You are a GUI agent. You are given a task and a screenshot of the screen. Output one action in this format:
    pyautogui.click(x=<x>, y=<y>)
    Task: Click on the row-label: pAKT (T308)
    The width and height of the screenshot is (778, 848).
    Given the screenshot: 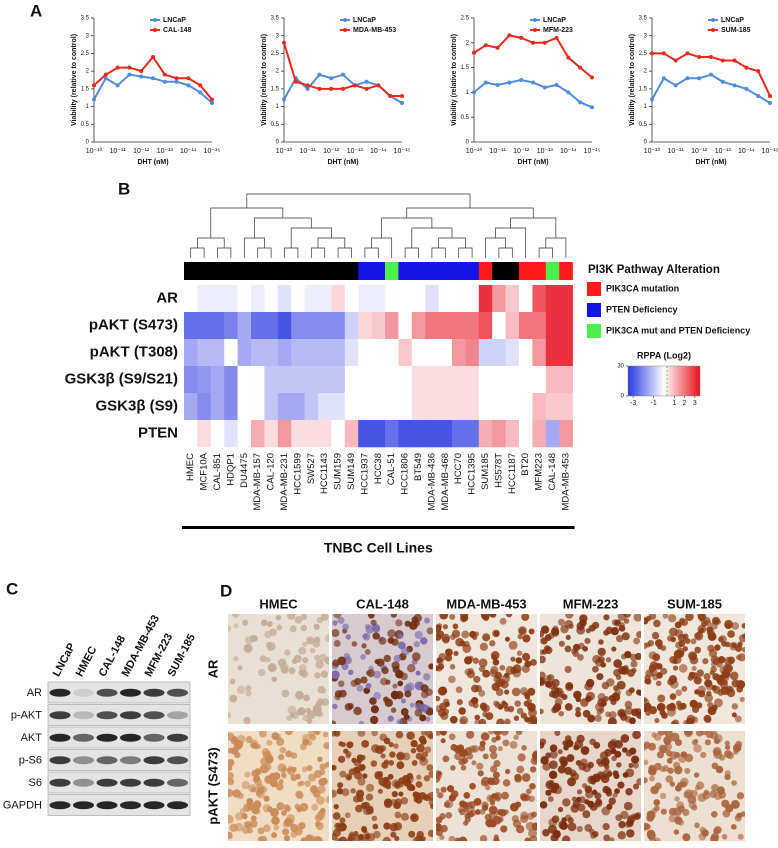 What is the action you would take?
    pyautogui.click(x=134, y=351)
    